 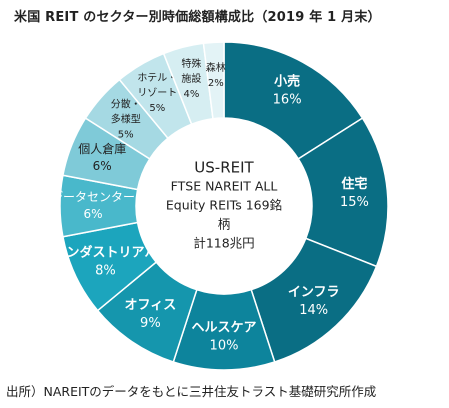 I want to click on slice-name-label-2: 住宅, so click(x=354, y=184).